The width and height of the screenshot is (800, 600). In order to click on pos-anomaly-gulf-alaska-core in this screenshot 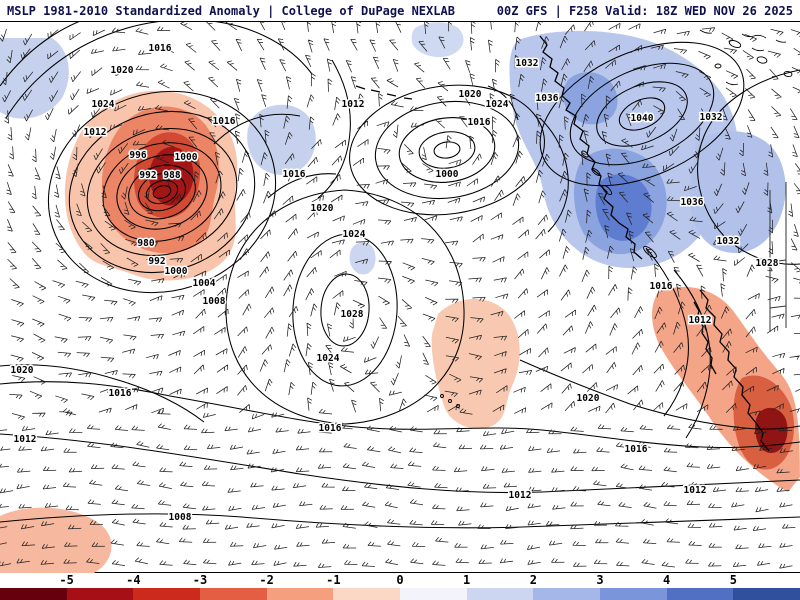, I will do `click(623, 207)`.